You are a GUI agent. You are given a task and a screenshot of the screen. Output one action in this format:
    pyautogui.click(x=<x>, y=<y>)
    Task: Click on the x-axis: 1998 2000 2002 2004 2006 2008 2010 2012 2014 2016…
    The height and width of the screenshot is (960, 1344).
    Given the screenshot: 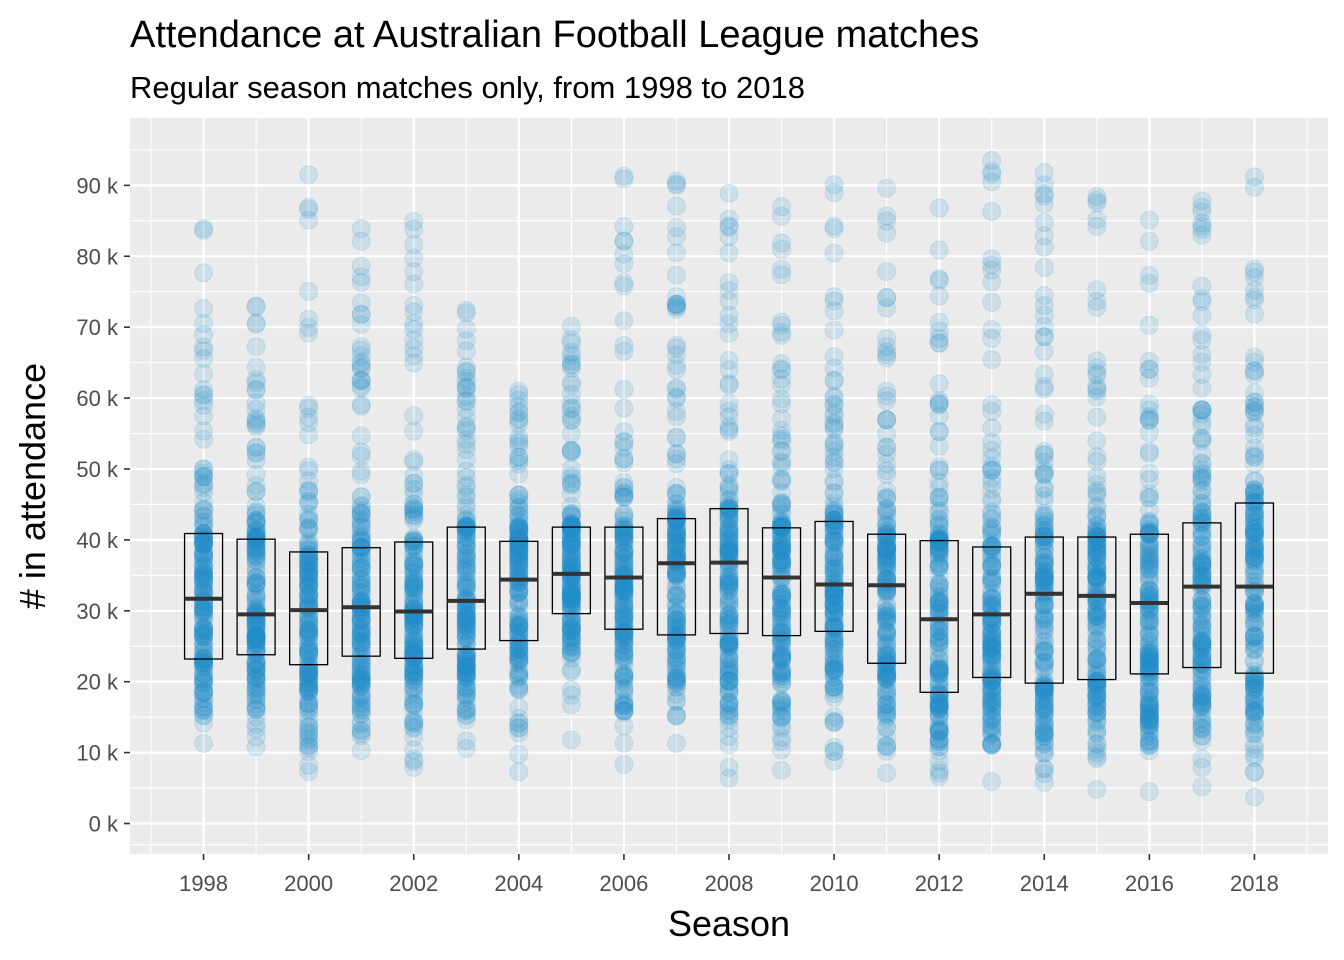 What is the action you would take?
    pyautogui.click(x=729, y=875)
    